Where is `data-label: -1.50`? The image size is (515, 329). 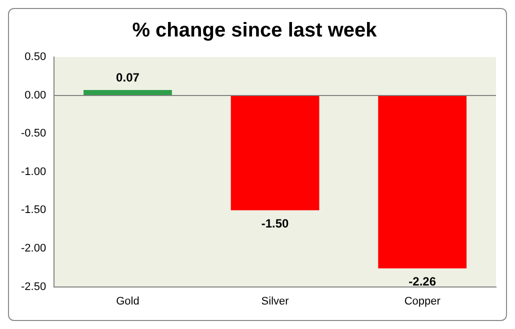
data-label: -1.50 is located at coordinates (275, 223).